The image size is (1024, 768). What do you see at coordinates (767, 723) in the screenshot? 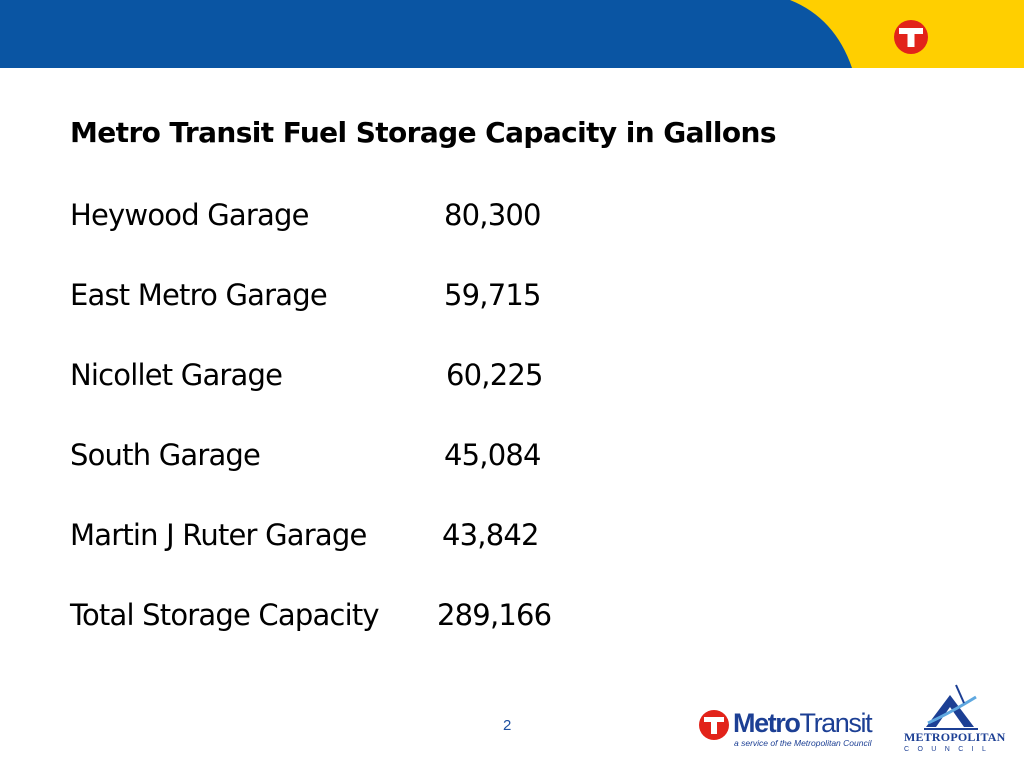
I see `metro-transit-word-metro: Metro` at bounding box center [767, 723].